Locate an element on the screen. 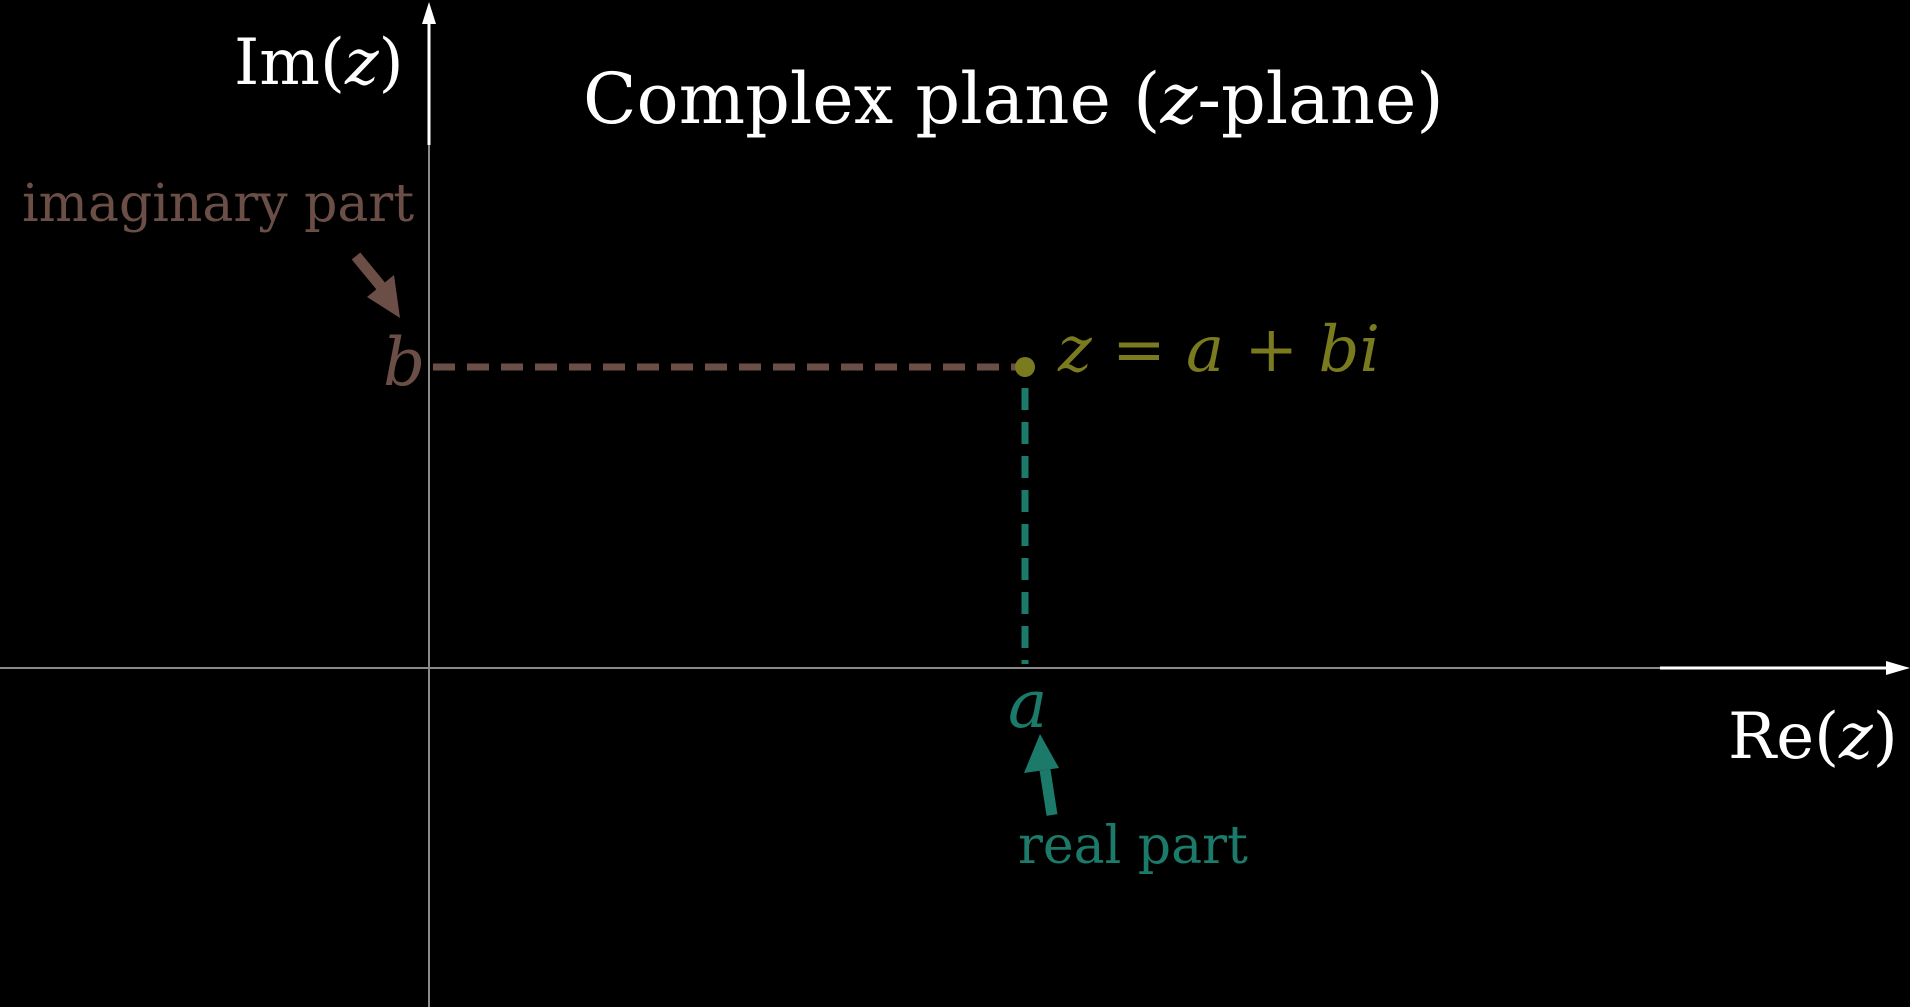  real-axis-arrowhead-icon is located at coordinates (1898, 668).